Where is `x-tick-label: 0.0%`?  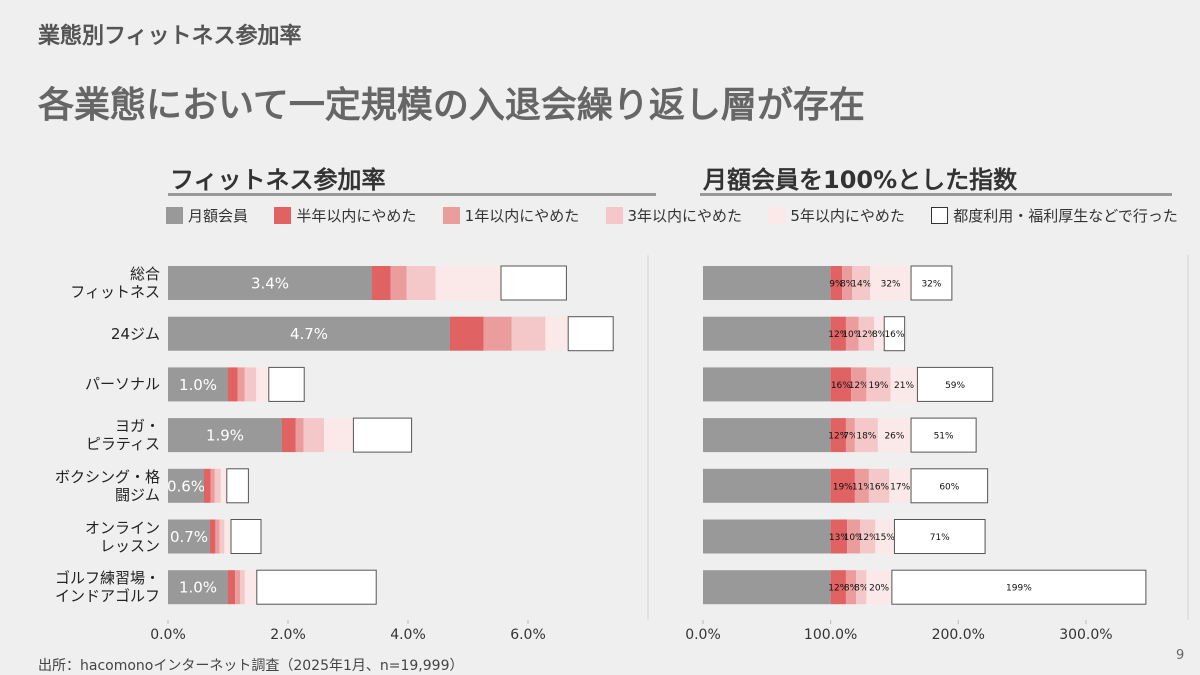
x-tick-label: 0.0% is located at coordinates (168, 635).